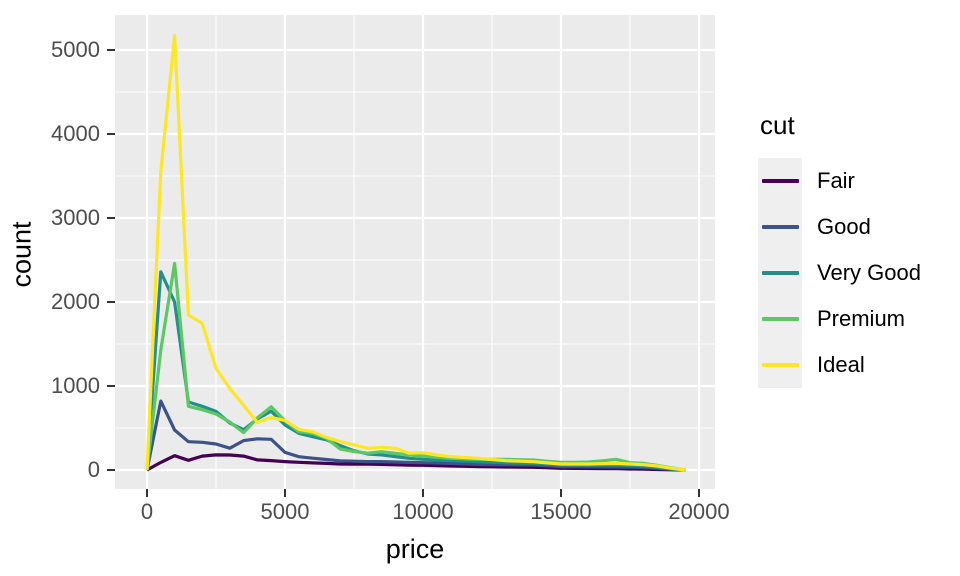  Describe the element at coordinates (75, 49) in the screenshot. I see `y-tick-label-5000: 5000` at that location.